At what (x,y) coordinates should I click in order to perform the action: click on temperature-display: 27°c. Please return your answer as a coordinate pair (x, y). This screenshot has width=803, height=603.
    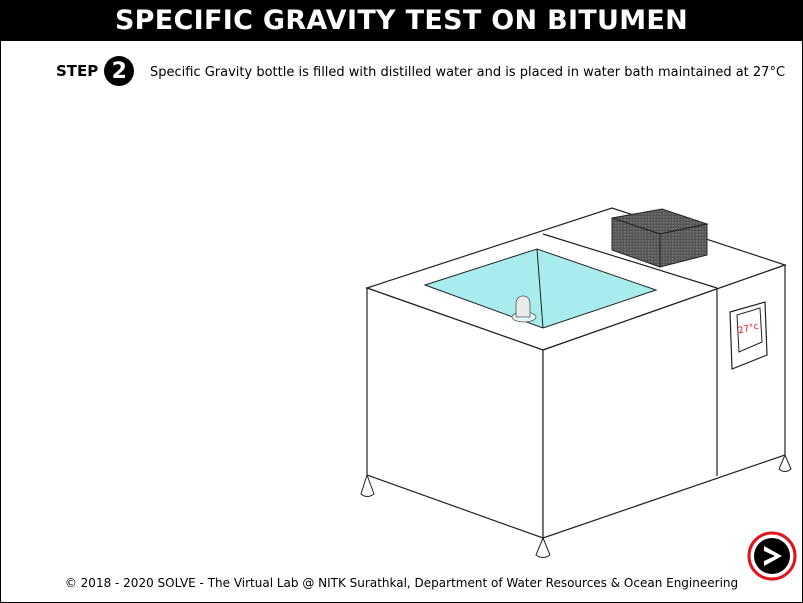
    Looking at the image, I should click on (748, 335).